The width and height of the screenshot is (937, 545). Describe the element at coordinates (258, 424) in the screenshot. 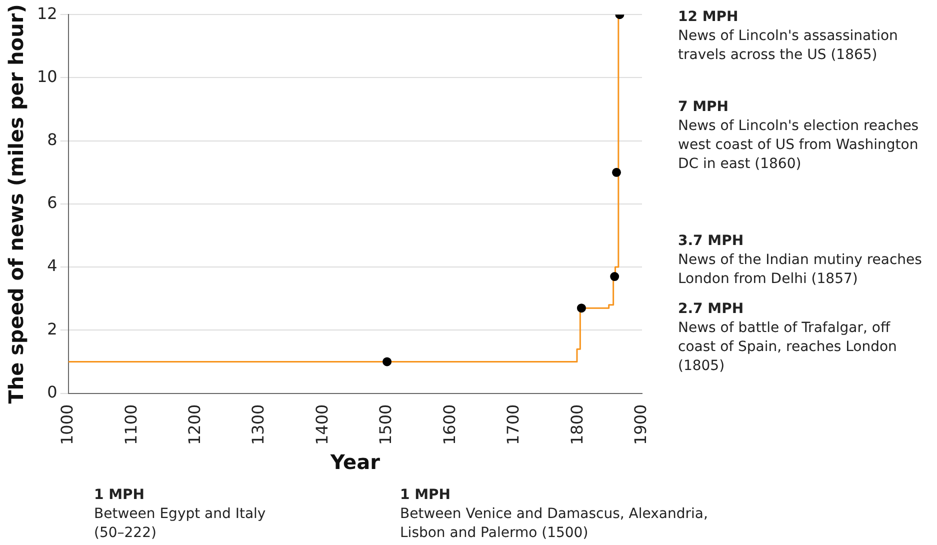

I see `x-tick-label: 1300` at that location.